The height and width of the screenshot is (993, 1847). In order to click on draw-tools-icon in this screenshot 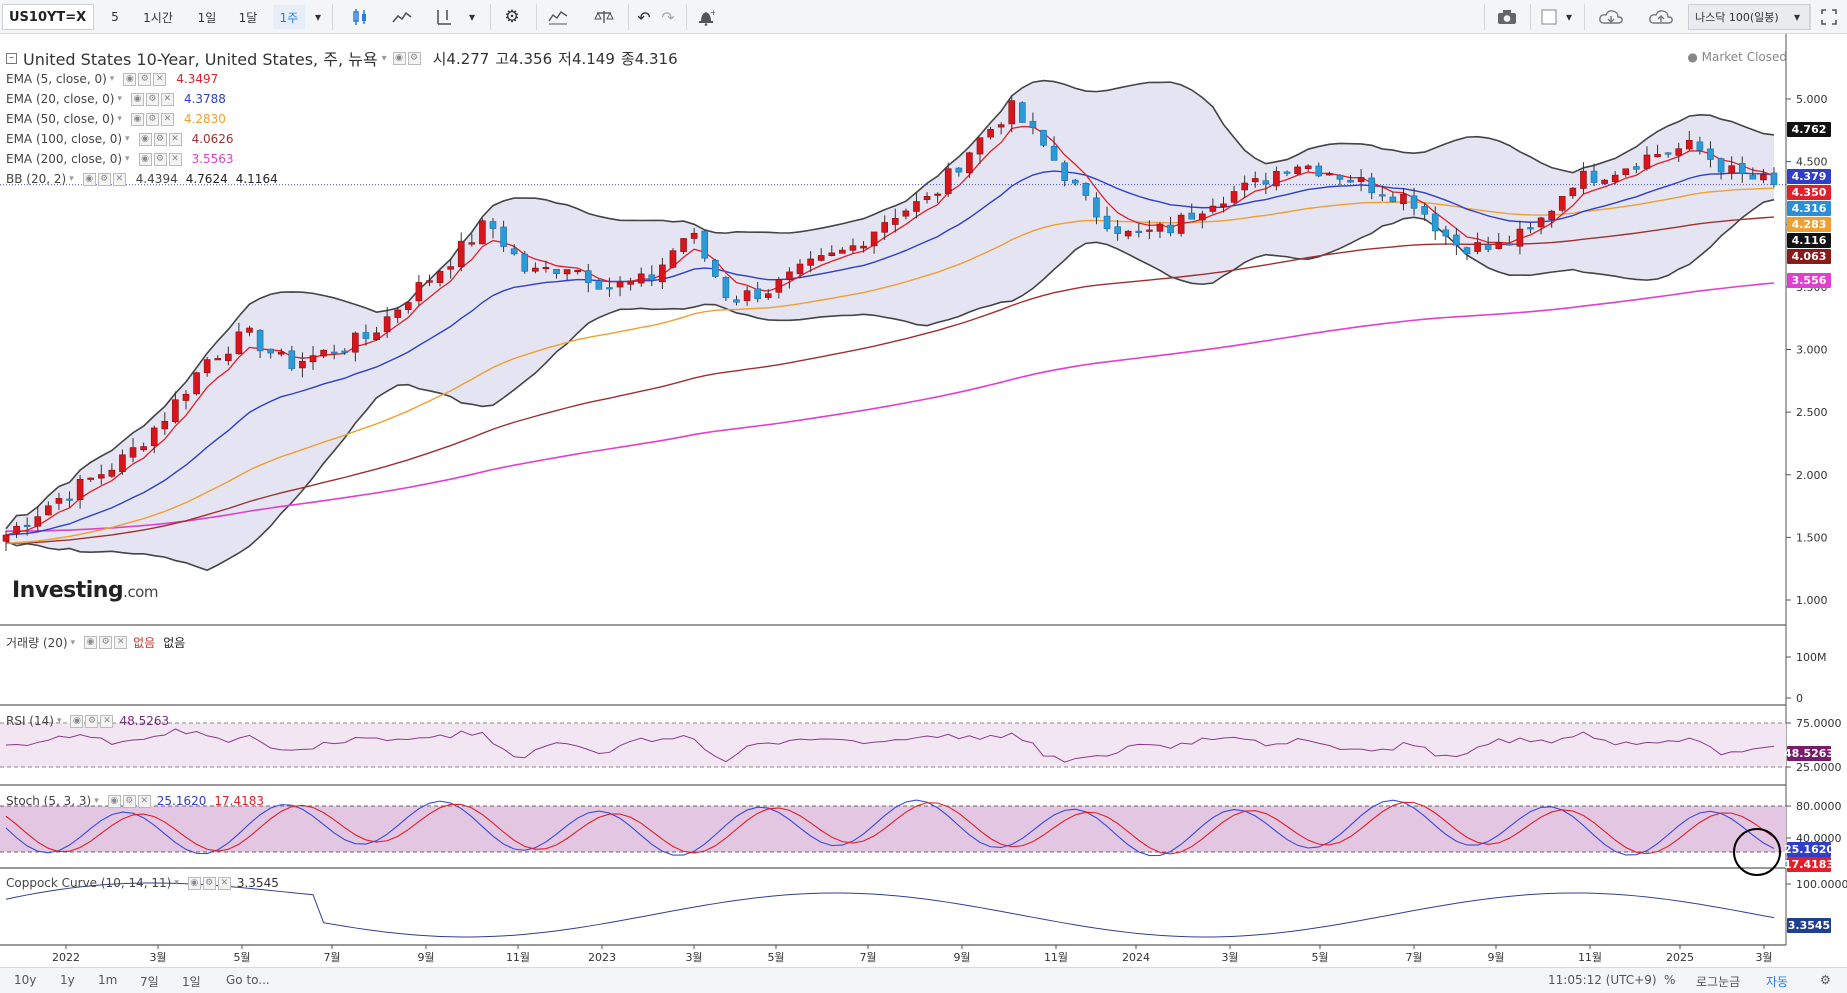, I will do `click(444, 17)`.